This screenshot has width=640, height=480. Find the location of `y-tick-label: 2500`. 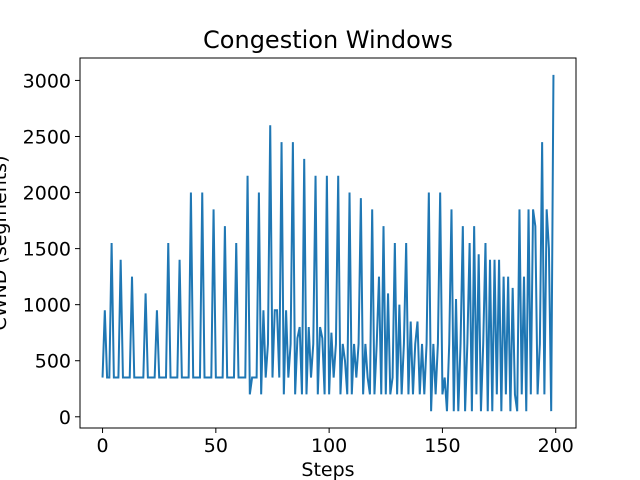

y-tick-label: 2500 is located at coordinates (47, 137).